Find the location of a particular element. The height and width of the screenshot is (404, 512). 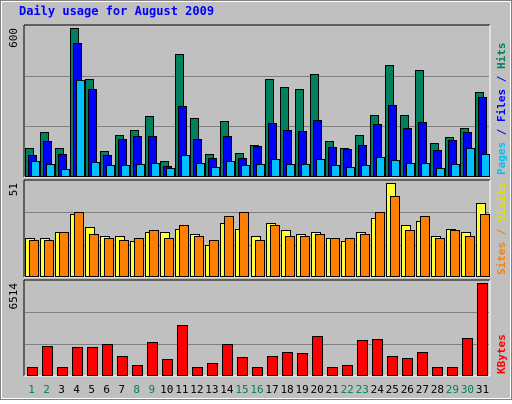

x-tick-label-13: 13 is located at coordinates (211, 389).